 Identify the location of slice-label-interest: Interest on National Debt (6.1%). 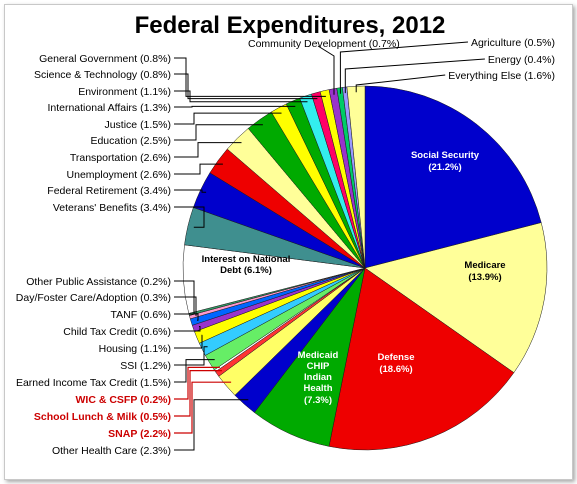
(246, 265).